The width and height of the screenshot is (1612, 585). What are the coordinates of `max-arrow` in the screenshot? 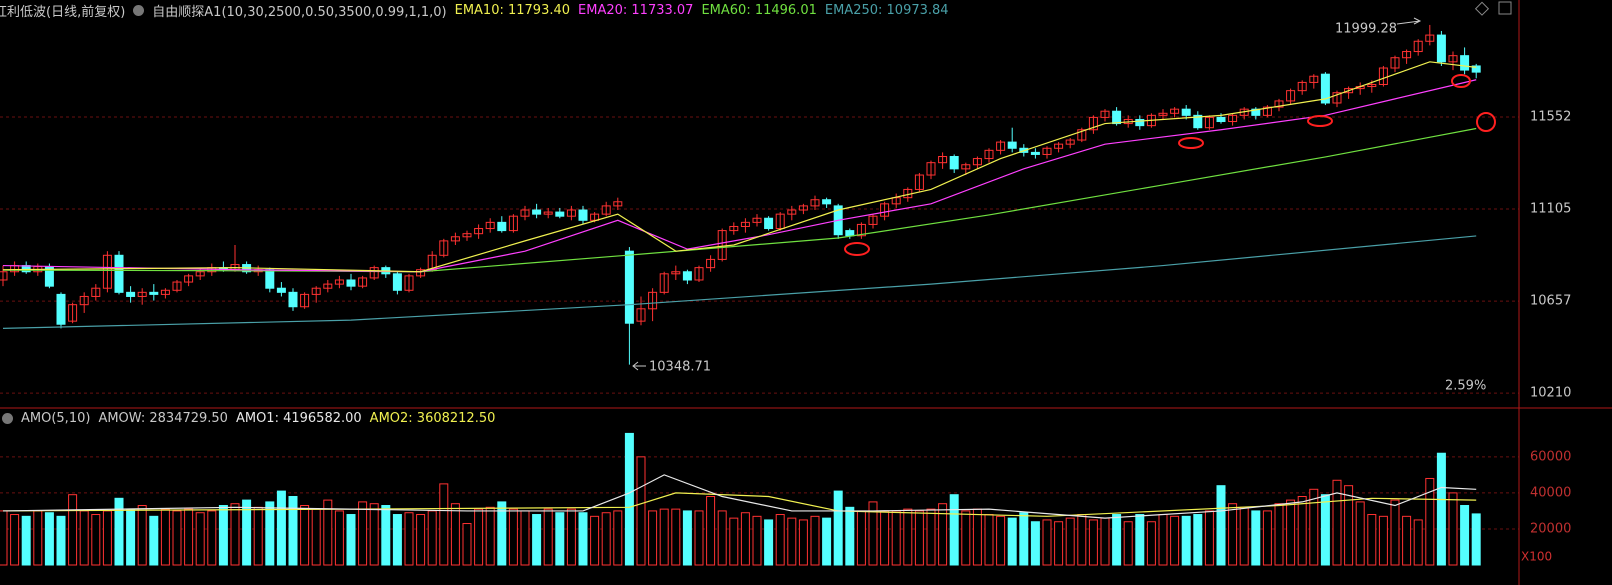 It's located at (1409, 21).